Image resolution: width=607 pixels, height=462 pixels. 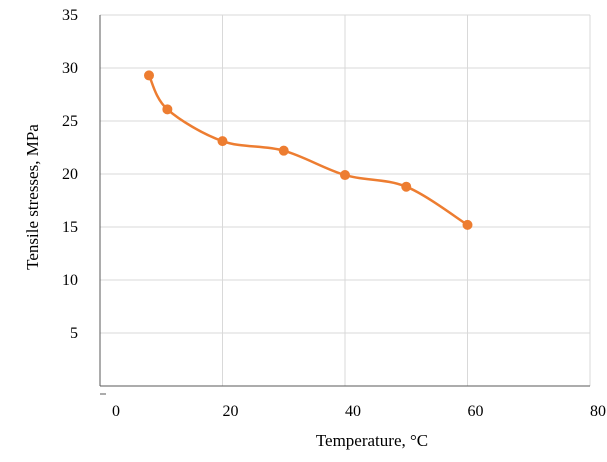 I want to click on y-tick-label-20: 20, so click(x=70, y=174).